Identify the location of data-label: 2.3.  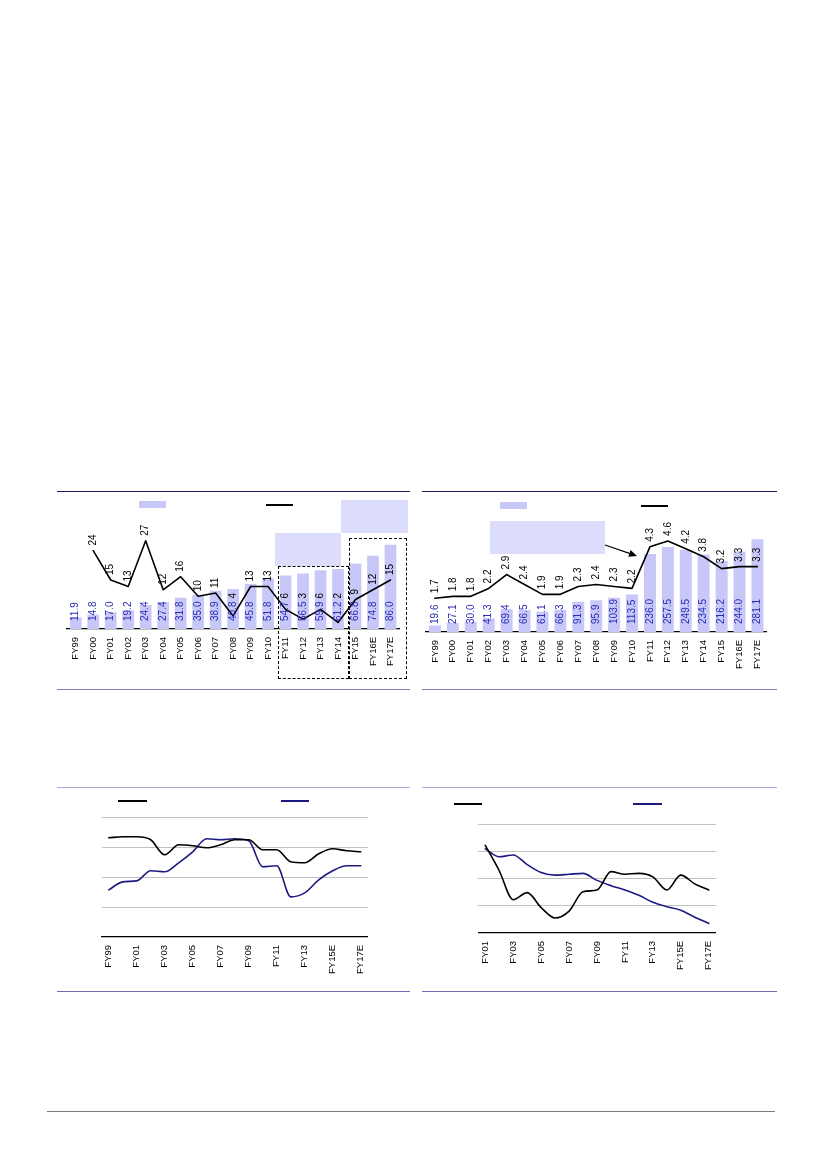
(613, 574).